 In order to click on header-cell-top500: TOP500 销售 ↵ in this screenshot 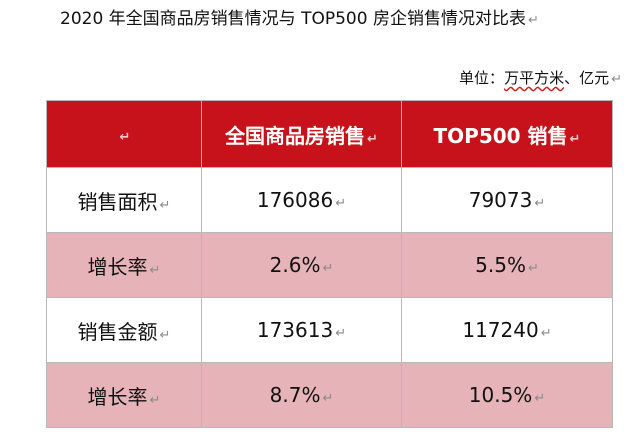, I will do `click(507, 134)`.